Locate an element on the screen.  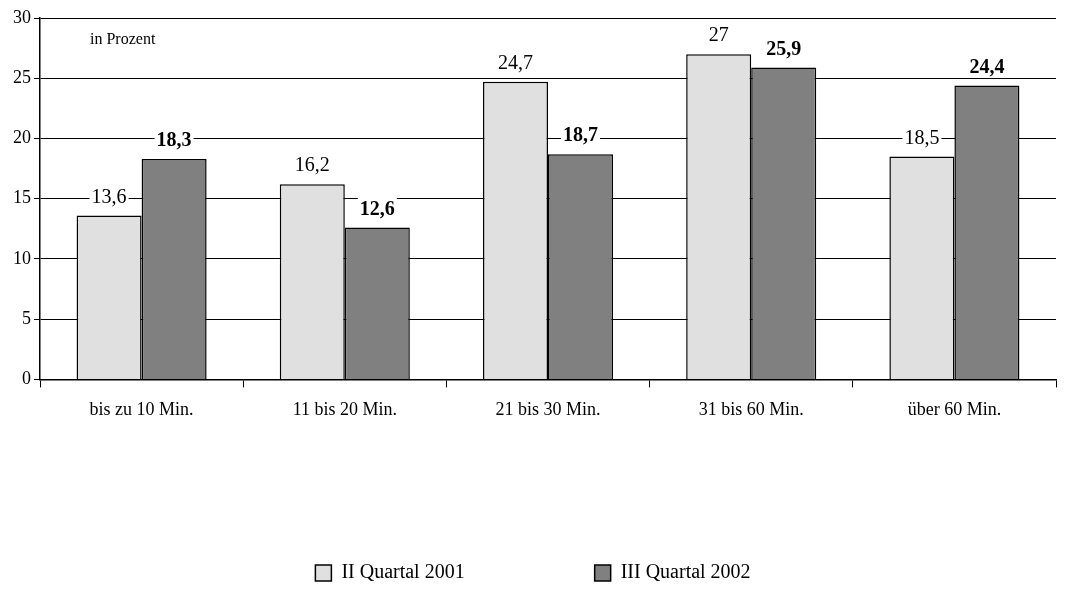
data-label: 13,6 is located at coordinates (109, 195).